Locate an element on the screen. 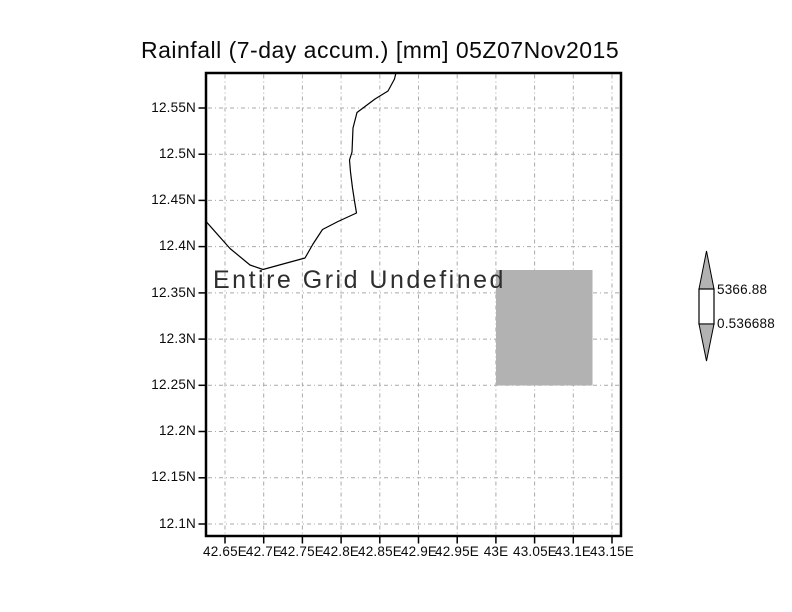 The height and width of the screenshot is (612, 792). x-axis-label: 42.85E is located at coordinates (380, 551).